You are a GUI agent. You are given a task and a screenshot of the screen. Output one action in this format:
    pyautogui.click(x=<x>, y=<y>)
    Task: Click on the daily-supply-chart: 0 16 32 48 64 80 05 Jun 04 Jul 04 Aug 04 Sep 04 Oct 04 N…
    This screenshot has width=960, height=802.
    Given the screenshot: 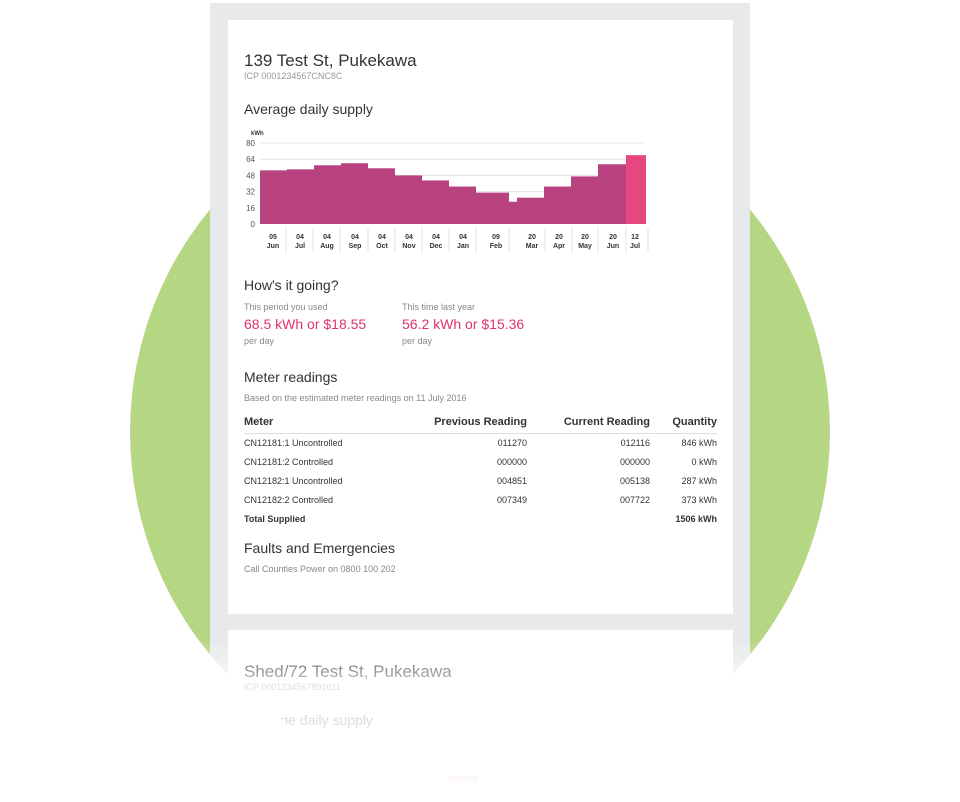 What is the action you would take?
    pyautogui.click(x=447, y=191)
    